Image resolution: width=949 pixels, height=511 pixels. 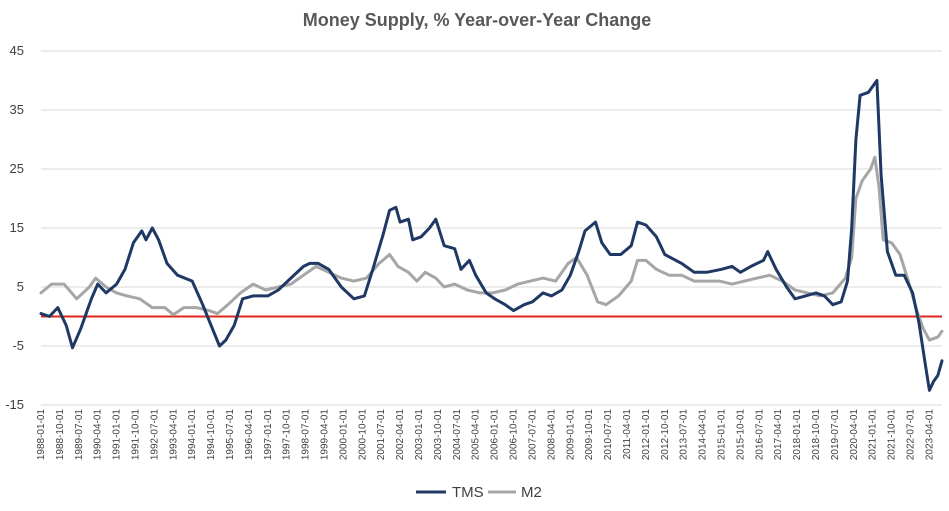 I want to click on x-tick-label: 2000-10-01, so click(x=362, y=435).